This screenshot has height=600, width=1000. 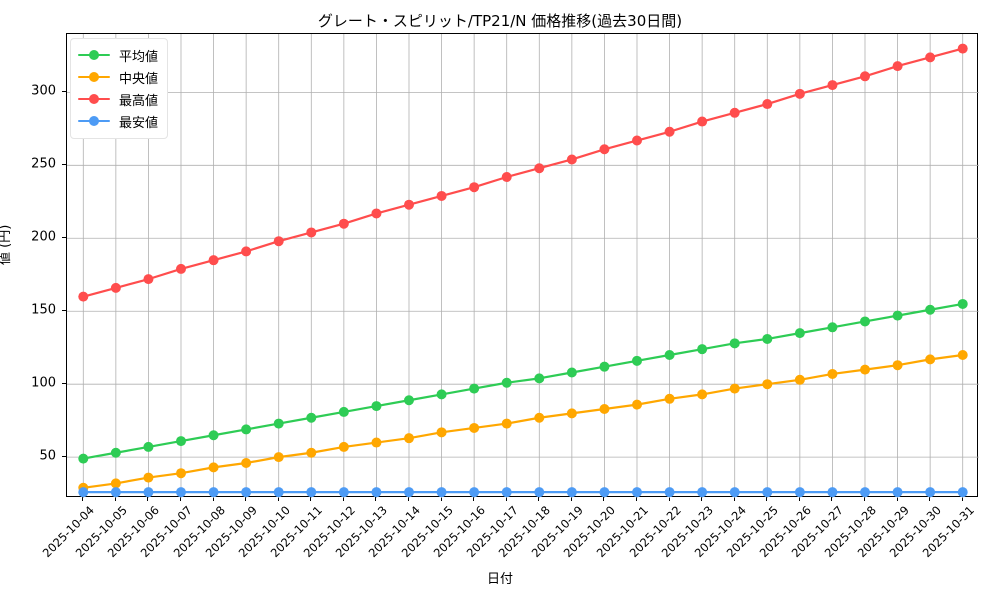 What do you see at coordinates (139, 123) in the screenshot?
I see `legend-label: 最安値` at bounding box center [139, 123].